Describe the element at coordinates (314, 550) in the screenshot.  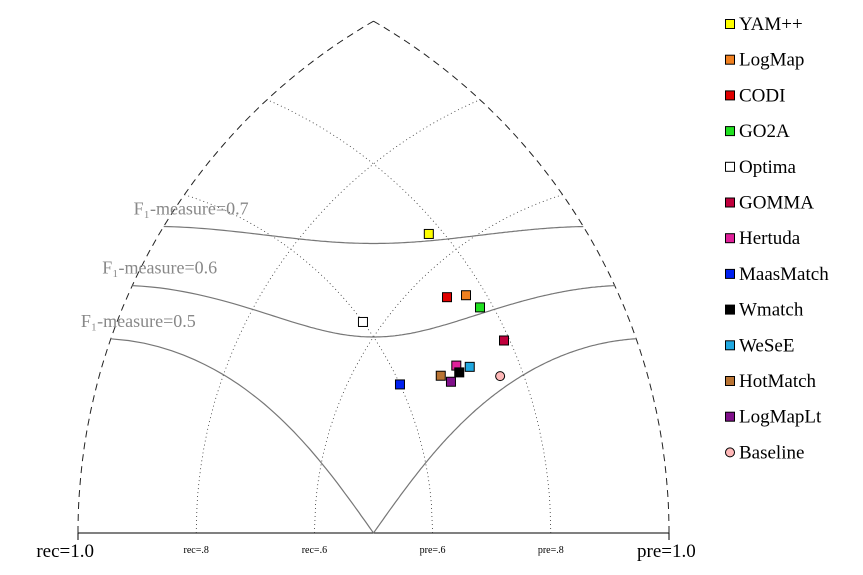
I see `x-tick-label: rec=.6` at that location.